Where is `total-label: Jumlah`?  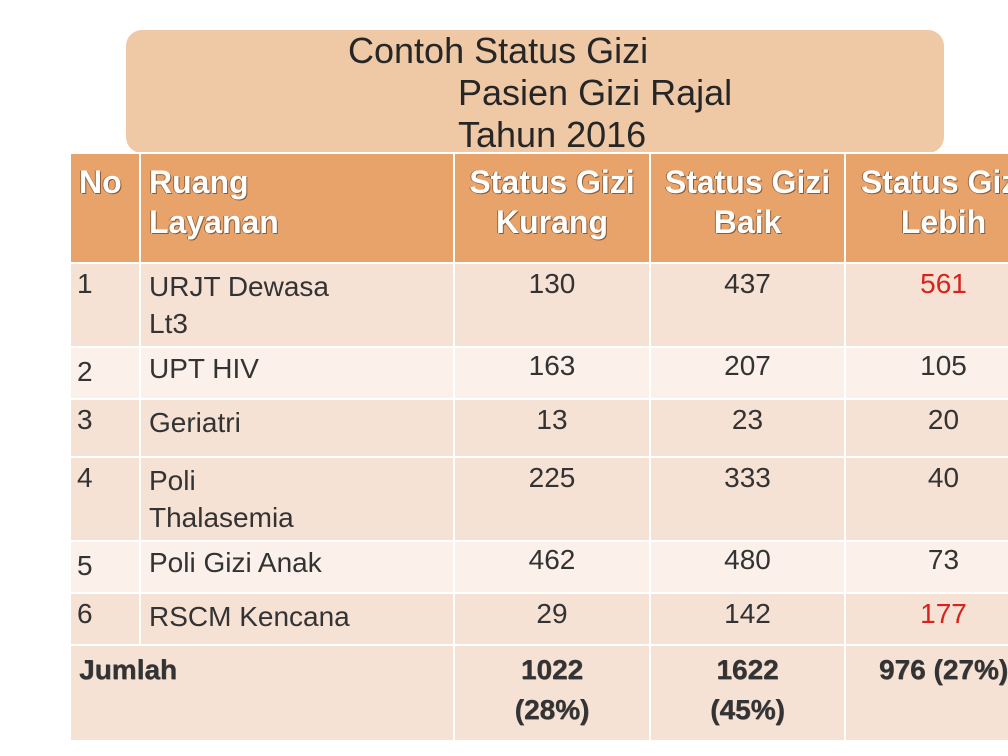
total-label: Jumlah is located at coordinates (262, 693).